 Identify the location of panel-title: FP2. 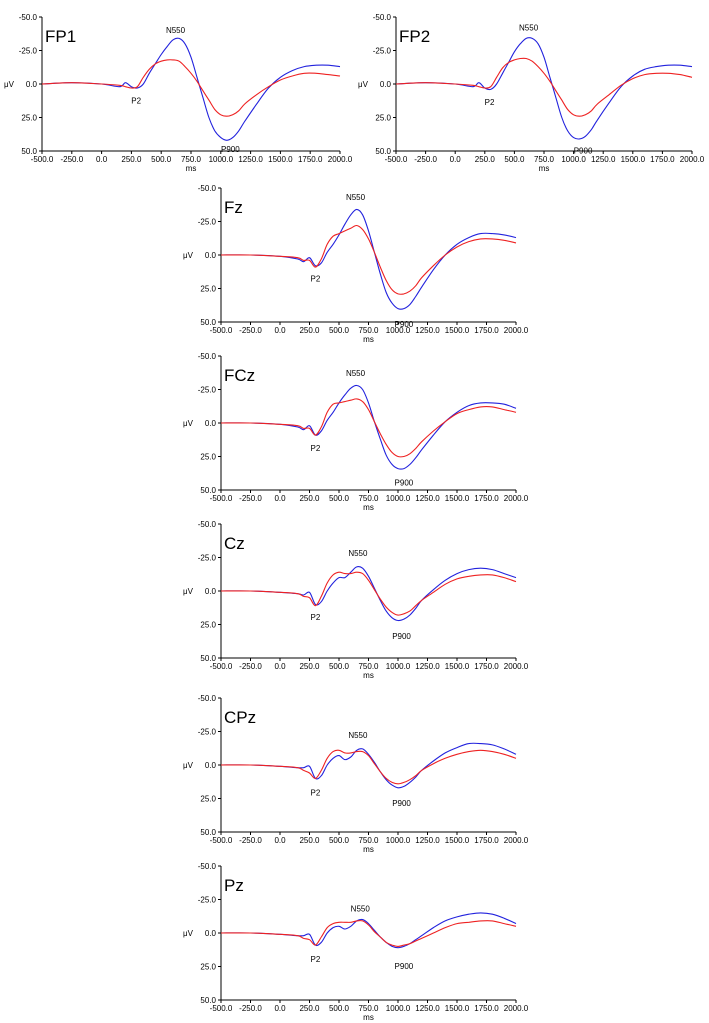
(414, 36).